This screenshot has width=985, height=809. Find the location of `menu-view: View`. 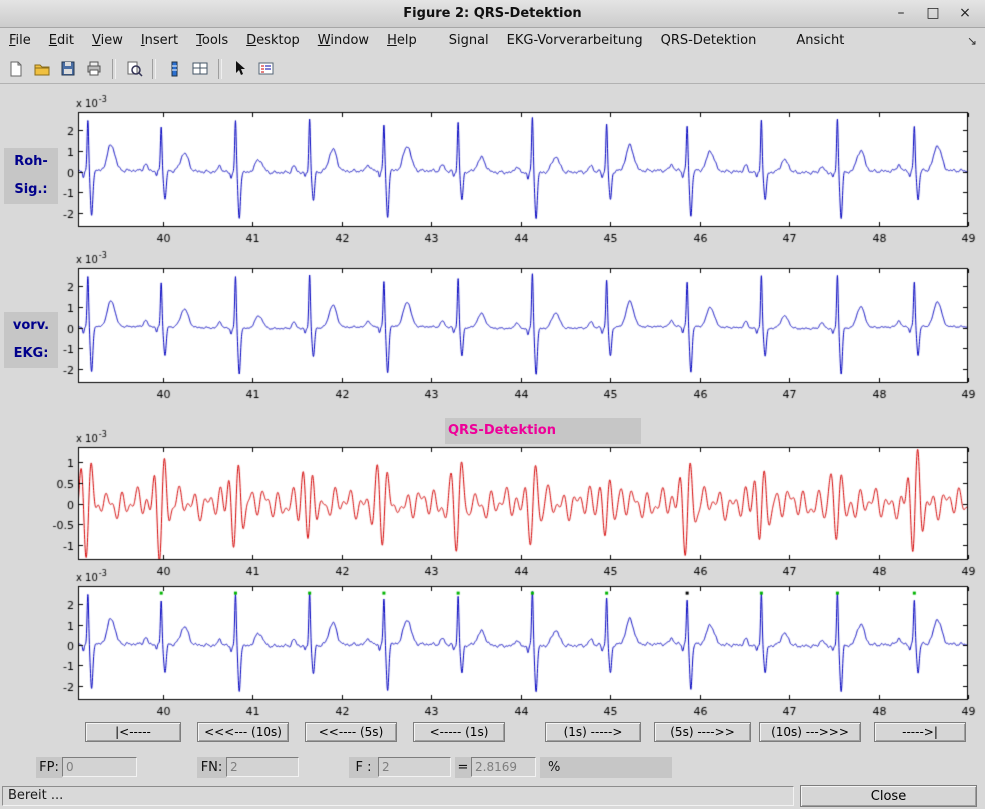

menu-view: View is located at coordinates (107, 40).